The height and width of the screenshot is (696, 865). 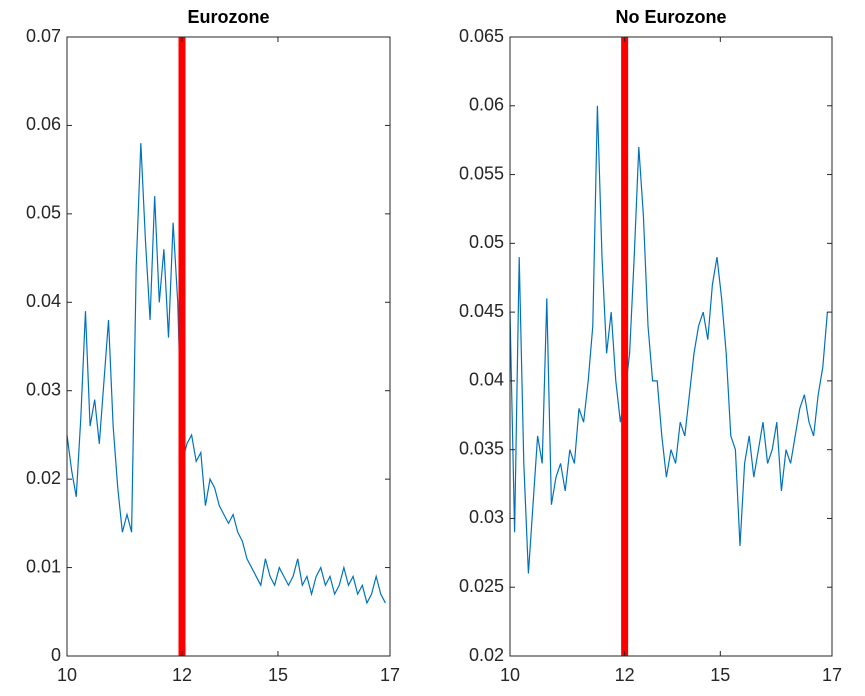 What do you see at coordinates (43, 36) in the screenshot?
I see `y-tick-label: 0.07` at bounding box center [43, 36].